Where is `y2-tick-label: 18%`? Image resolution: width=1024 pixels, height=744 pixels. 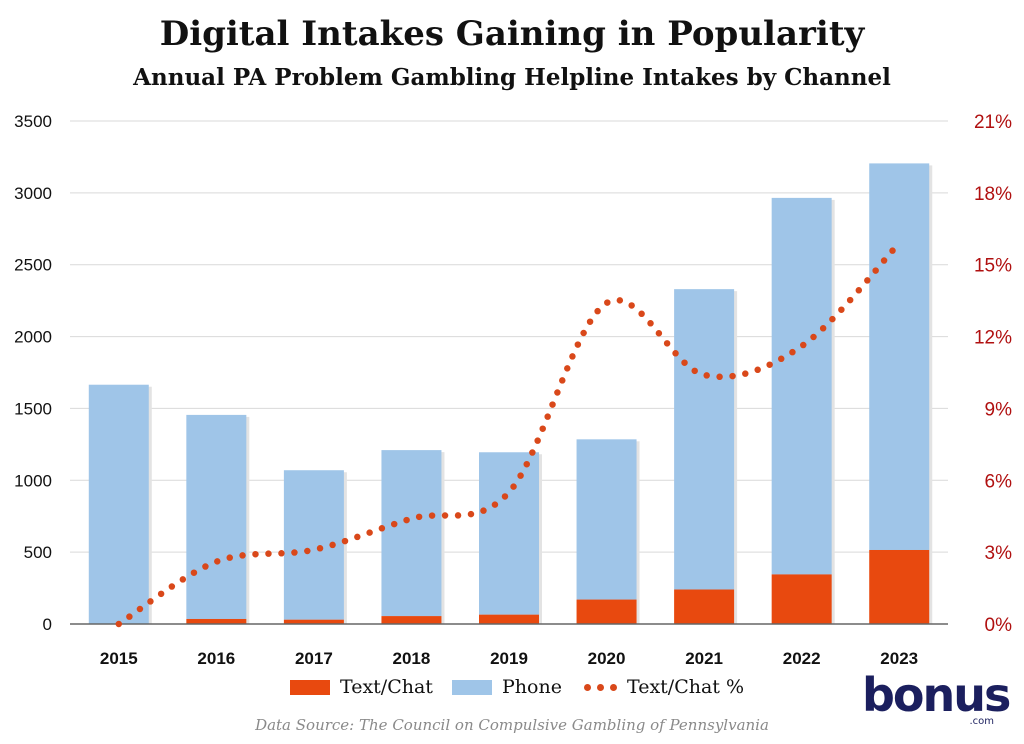 y2-tick-label: 18% is located at coordinates (993, 194).